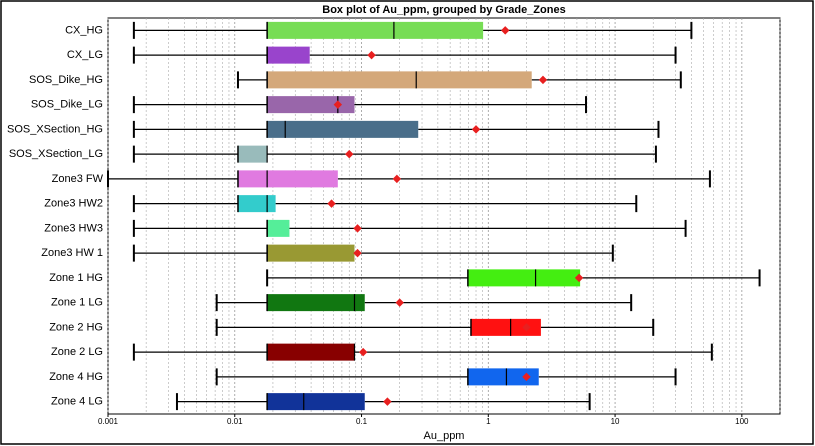 This screenshot has height=446, width=815. I want to click on y-tick-label: Zone3 HW2, so click(73, 204).